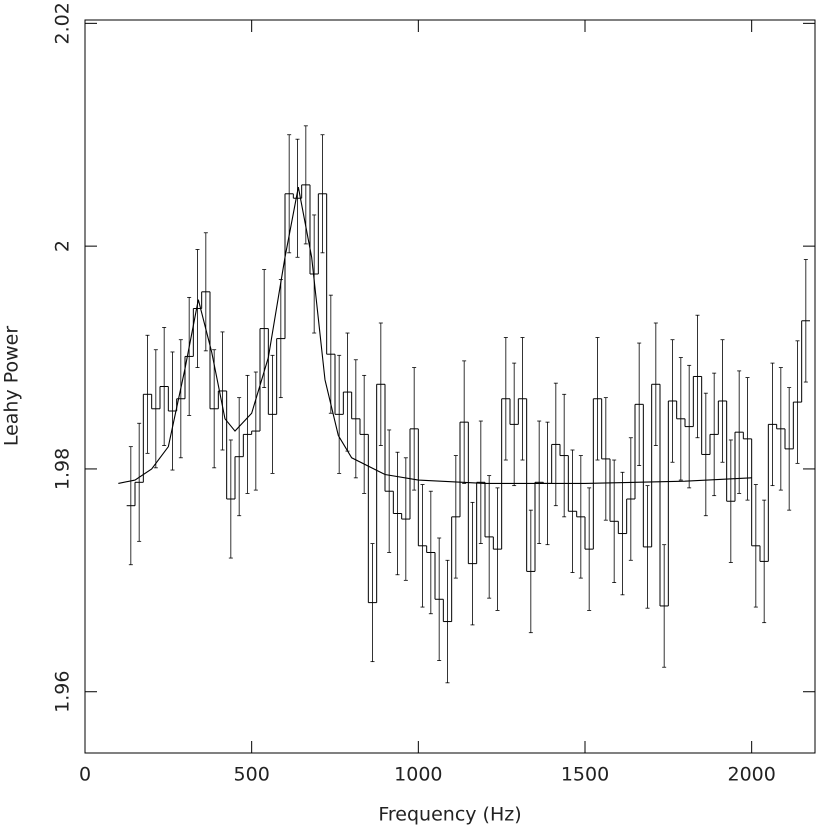  Describe the element at coordinates (418, 775) in the screenshot. I see `x-tick-label: 1000` at that location.